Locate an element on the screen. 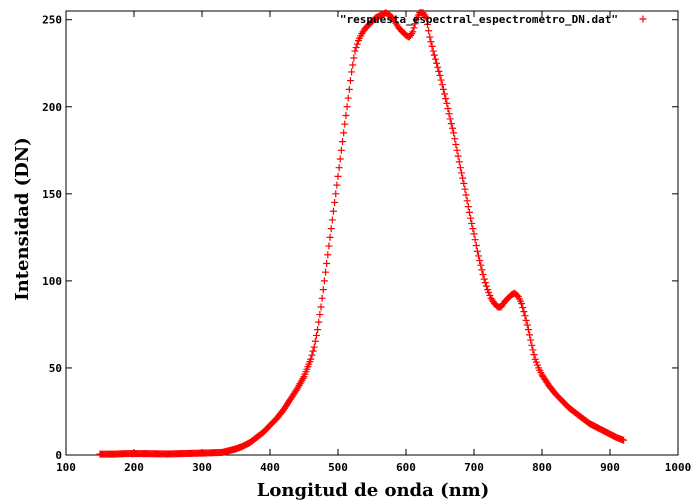 Image resolution: width=694 pixels, height=500 pixels. x-tick-label: 800 is located at coordinates (542, 467).